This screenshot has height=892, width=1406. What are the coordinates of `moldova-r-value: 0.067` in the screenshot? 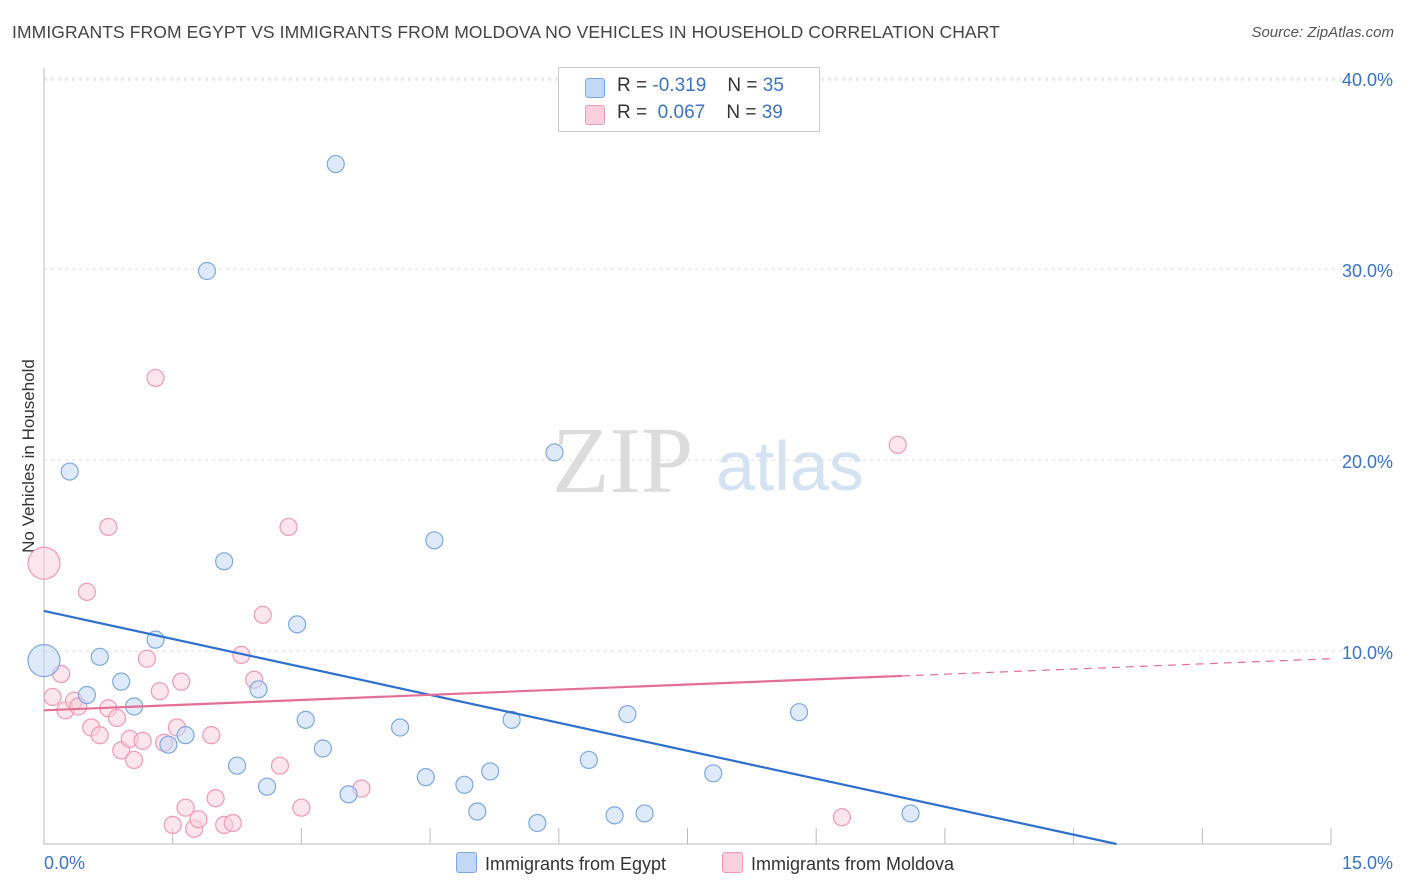 It's located at (681, 112).